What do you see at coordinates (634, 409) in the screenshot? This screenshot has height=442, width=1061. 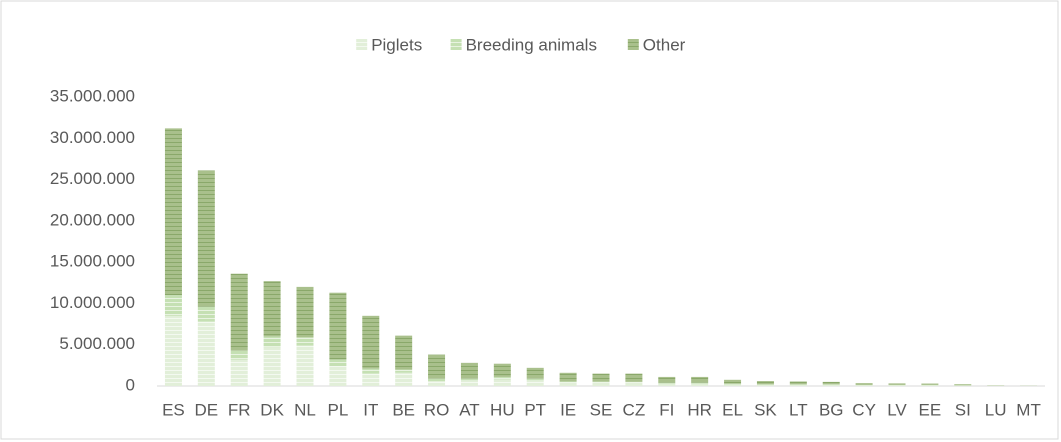 I see `x-tick-label: CZ` at bounding box center [634, 409].